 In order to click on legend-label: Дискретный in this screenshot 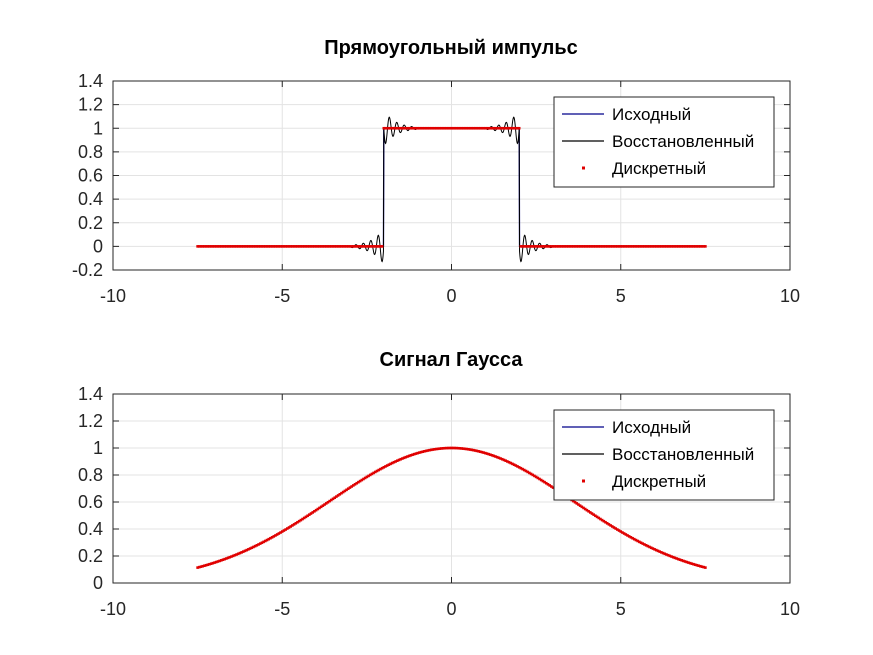, I will do `click(659, 481)`.